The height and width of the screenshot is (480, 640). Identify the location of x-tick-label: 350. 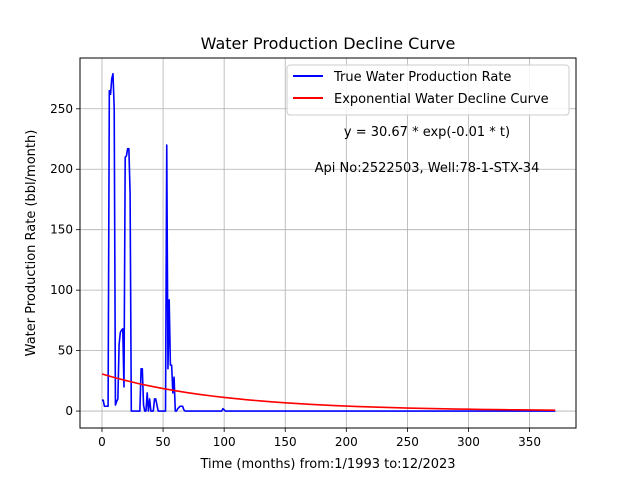
(529, 442).